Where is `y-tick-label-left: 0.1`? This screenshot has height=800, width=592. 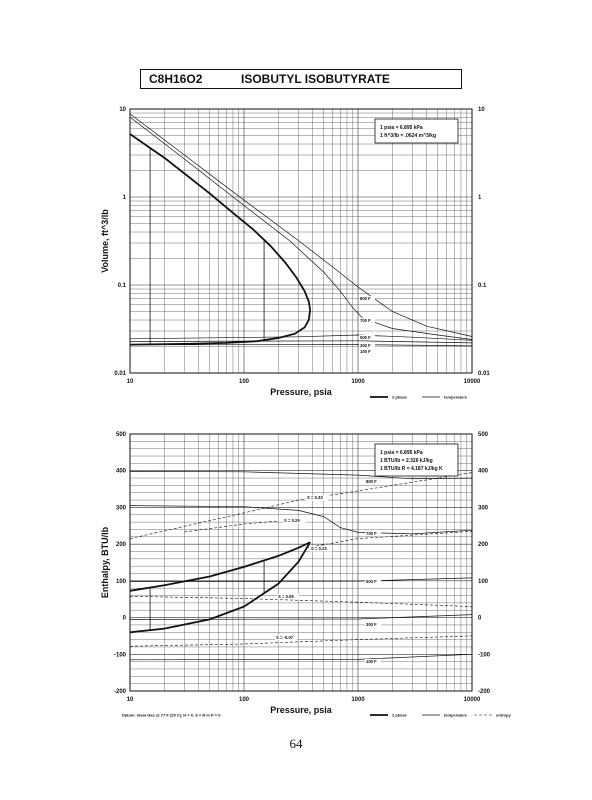
y-tick-label-left: 0.1 is located at coordinates (122, 286).